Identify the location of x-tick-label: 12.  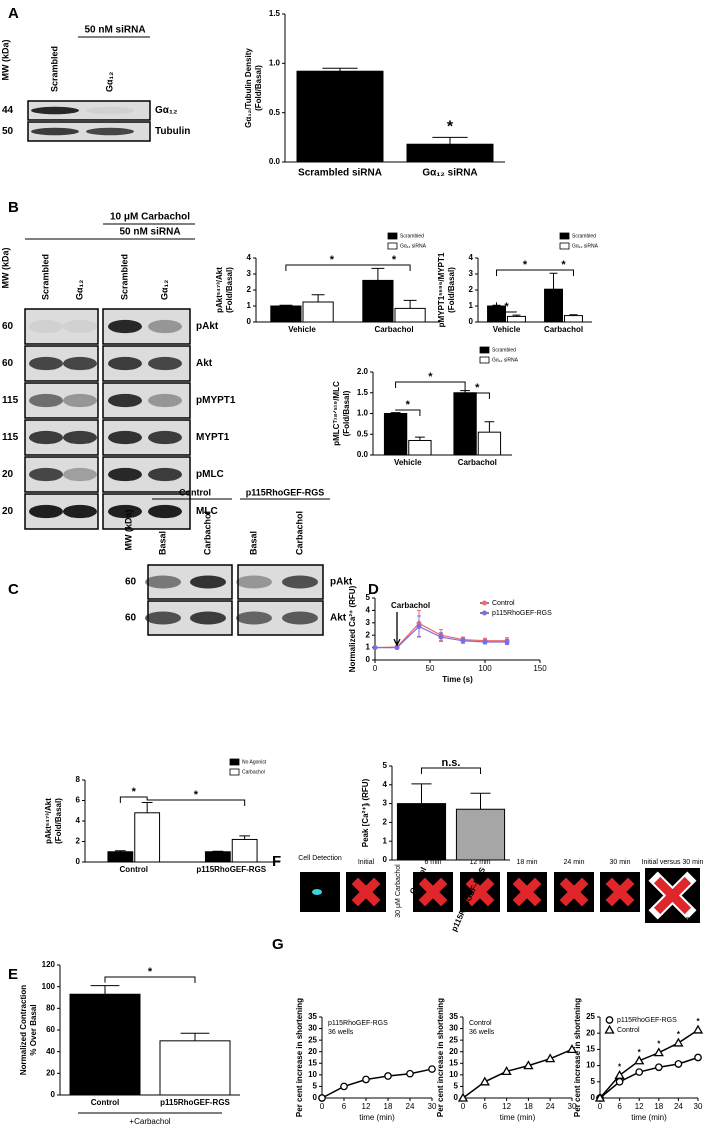
(366, 1106).